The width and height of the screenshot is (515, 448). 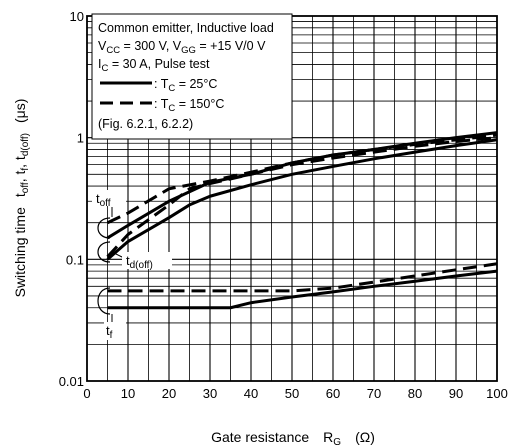 I want to click on legend-line-2: VCC = 300 V, VGG = +15 V/0 V, so click(x=182, y=47).